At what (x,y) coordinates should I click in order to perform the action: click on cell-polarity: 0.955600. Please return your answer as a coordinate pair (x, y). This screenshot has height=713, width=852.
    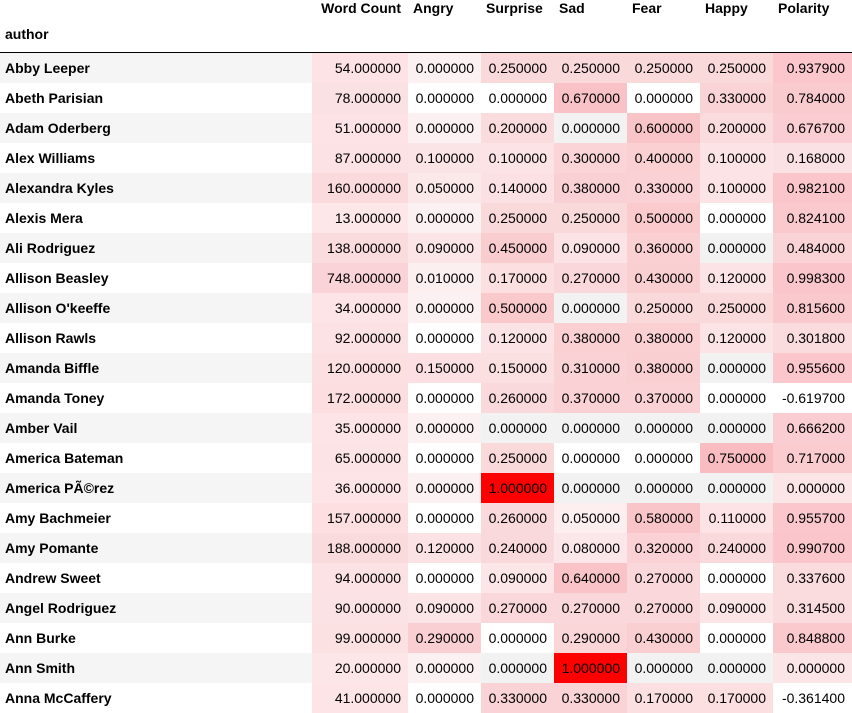
    Looking at the image, I should click on (812, 367).